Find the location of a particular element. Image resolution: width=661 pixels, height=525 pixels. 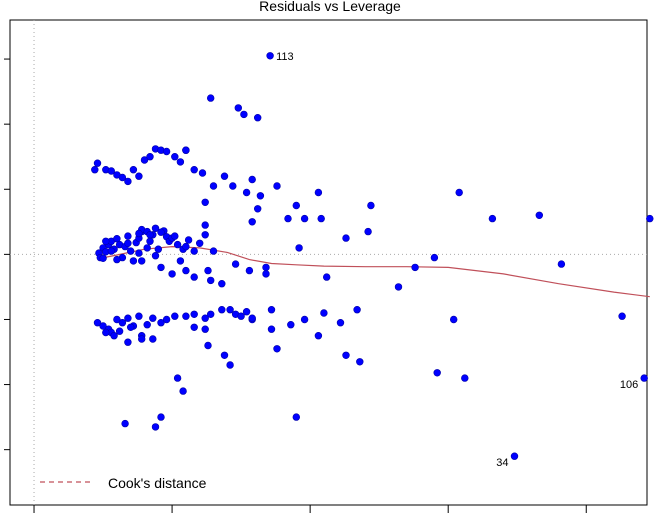

y-axis-ticks is located at coordinates (7, 254).